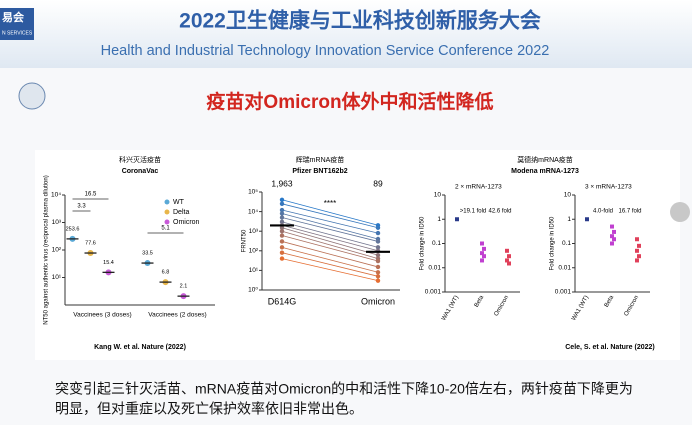  Describe the element at coordinates (57, 277) in the screenshot. I see `y-tick-label: 10¹` at that location.